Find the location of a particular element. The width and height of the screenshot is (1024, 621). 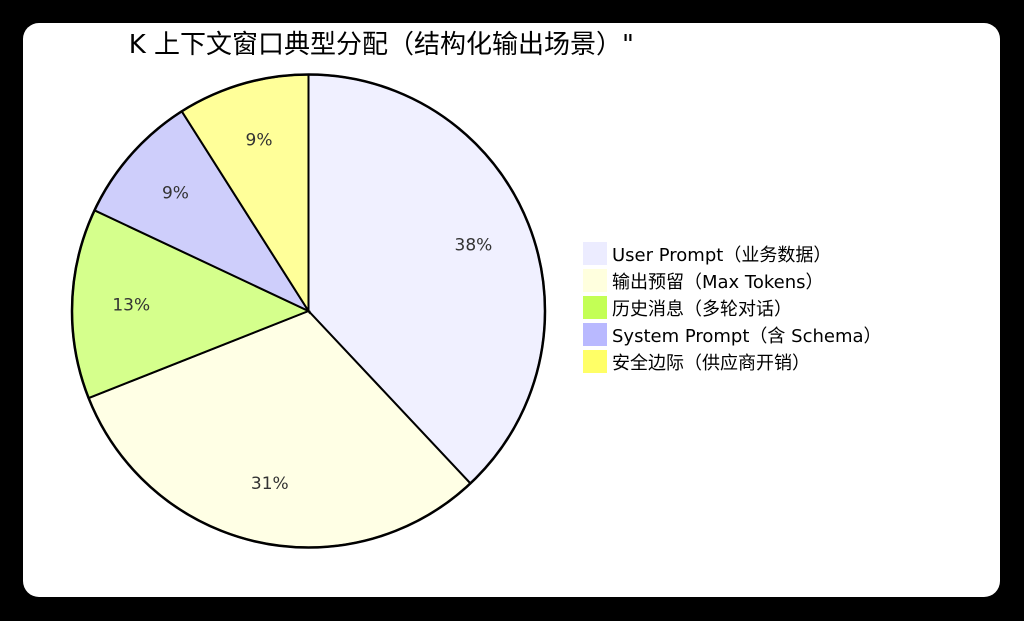

legend-label: 输出预留（Max Tokens） is located at coordinates (718, 282).